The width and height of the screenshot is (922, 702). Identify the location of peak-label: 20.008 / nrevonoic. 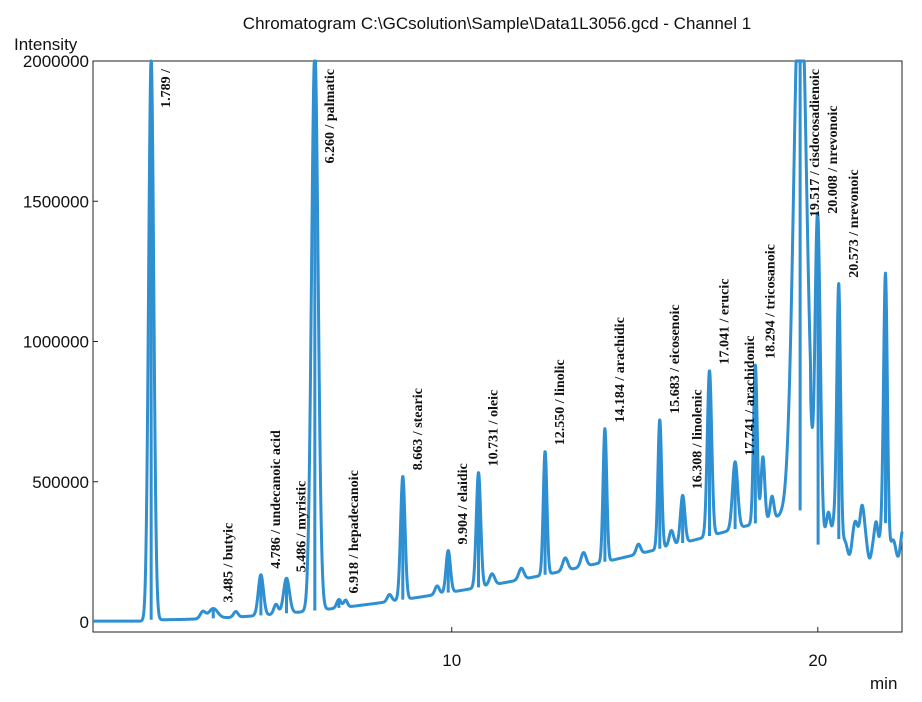
(833, 160).